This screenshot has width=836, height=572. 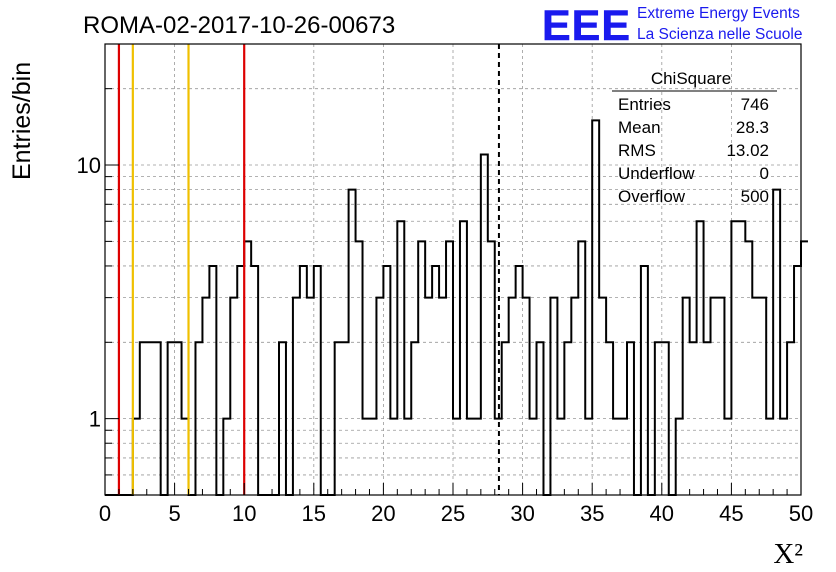 What do you see at coordinates (731, 513) in the screenshot?
I see `x-tick-label: 45` at bounding box center [731, 513].